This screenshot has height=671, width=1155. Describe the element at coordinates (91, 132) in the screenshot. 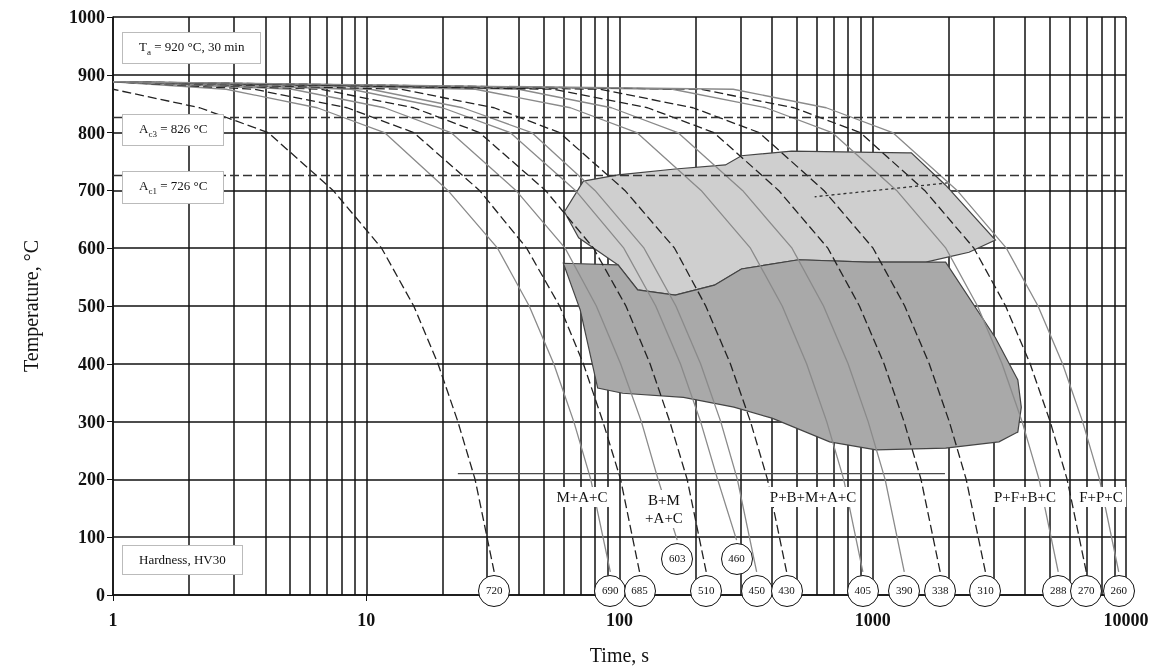

I see `y-tick-label: 800` at that location.